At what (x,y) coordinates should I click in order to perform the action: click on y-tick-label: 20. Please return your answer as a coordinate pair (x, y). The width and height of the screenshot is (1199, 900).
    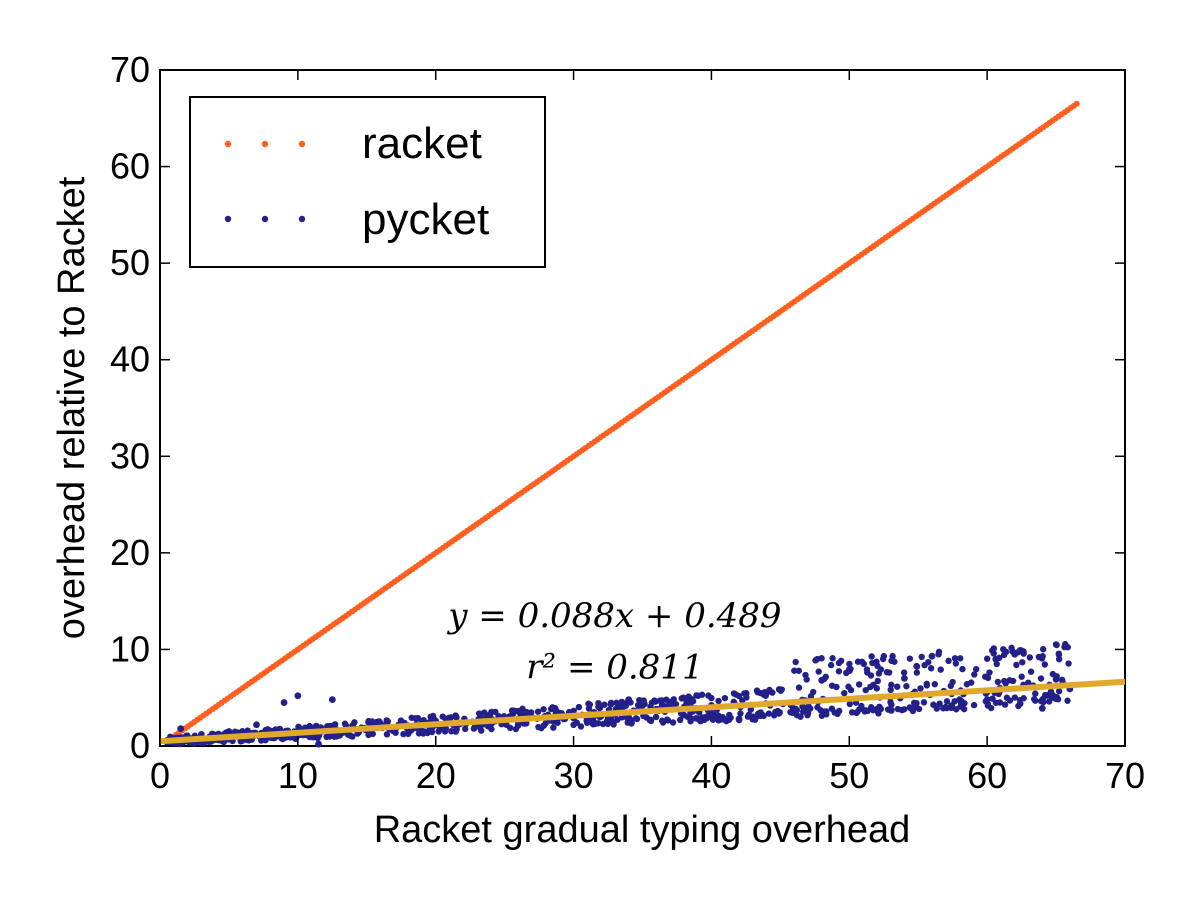
    Looking at the image, I should click on (130, 552).